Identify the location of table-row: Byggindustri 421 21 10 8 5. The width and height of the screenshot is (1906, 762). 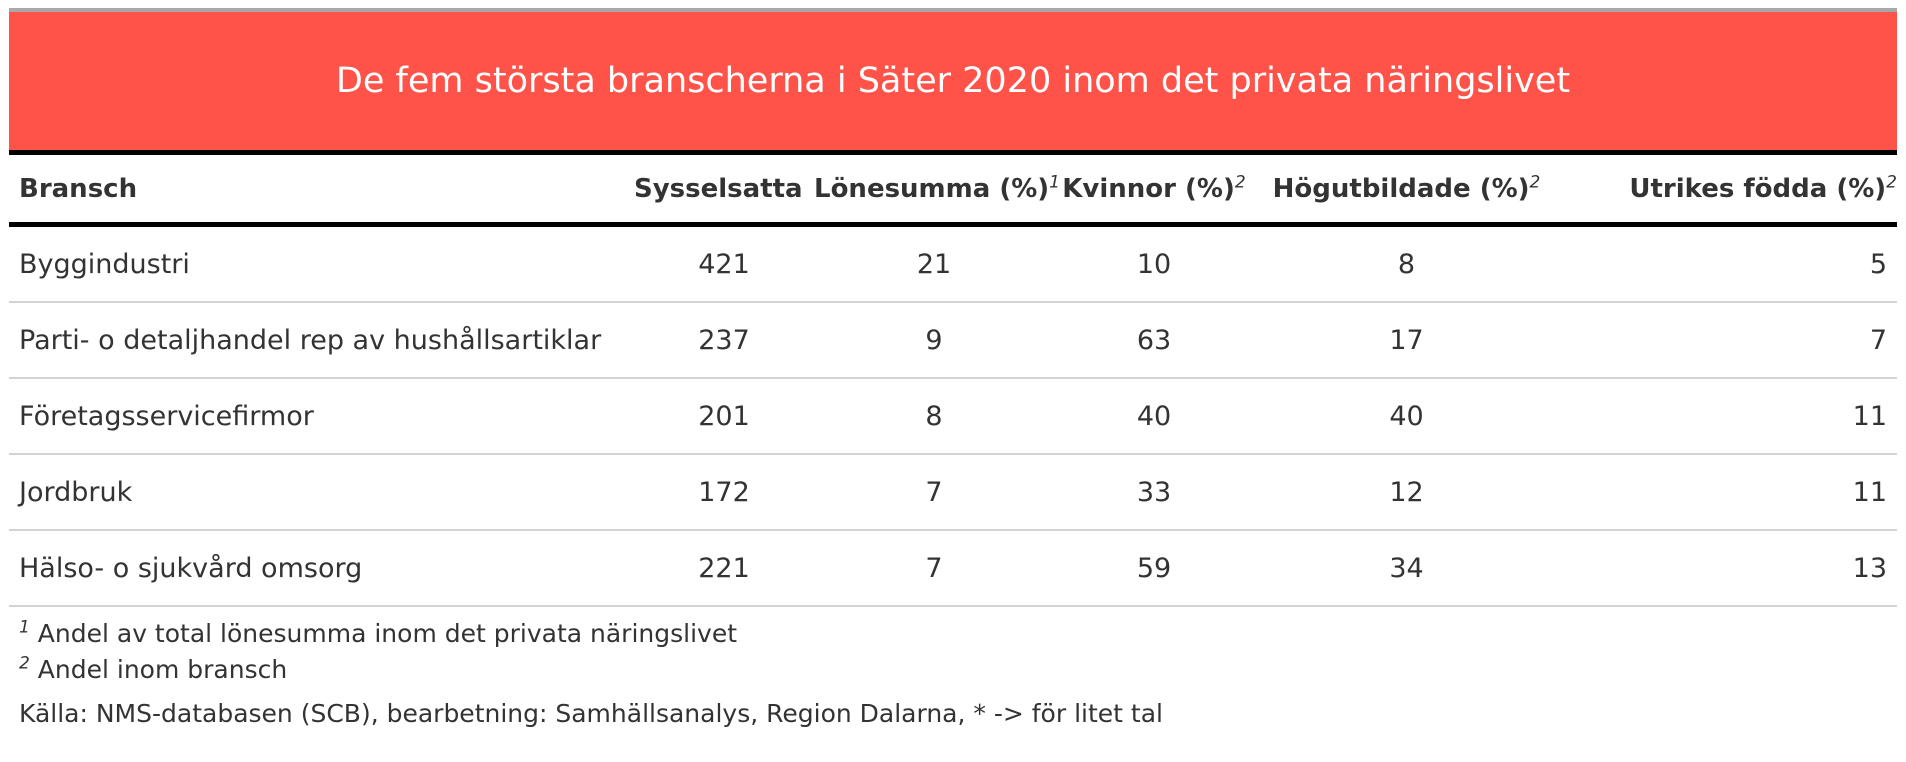
(953, 264).